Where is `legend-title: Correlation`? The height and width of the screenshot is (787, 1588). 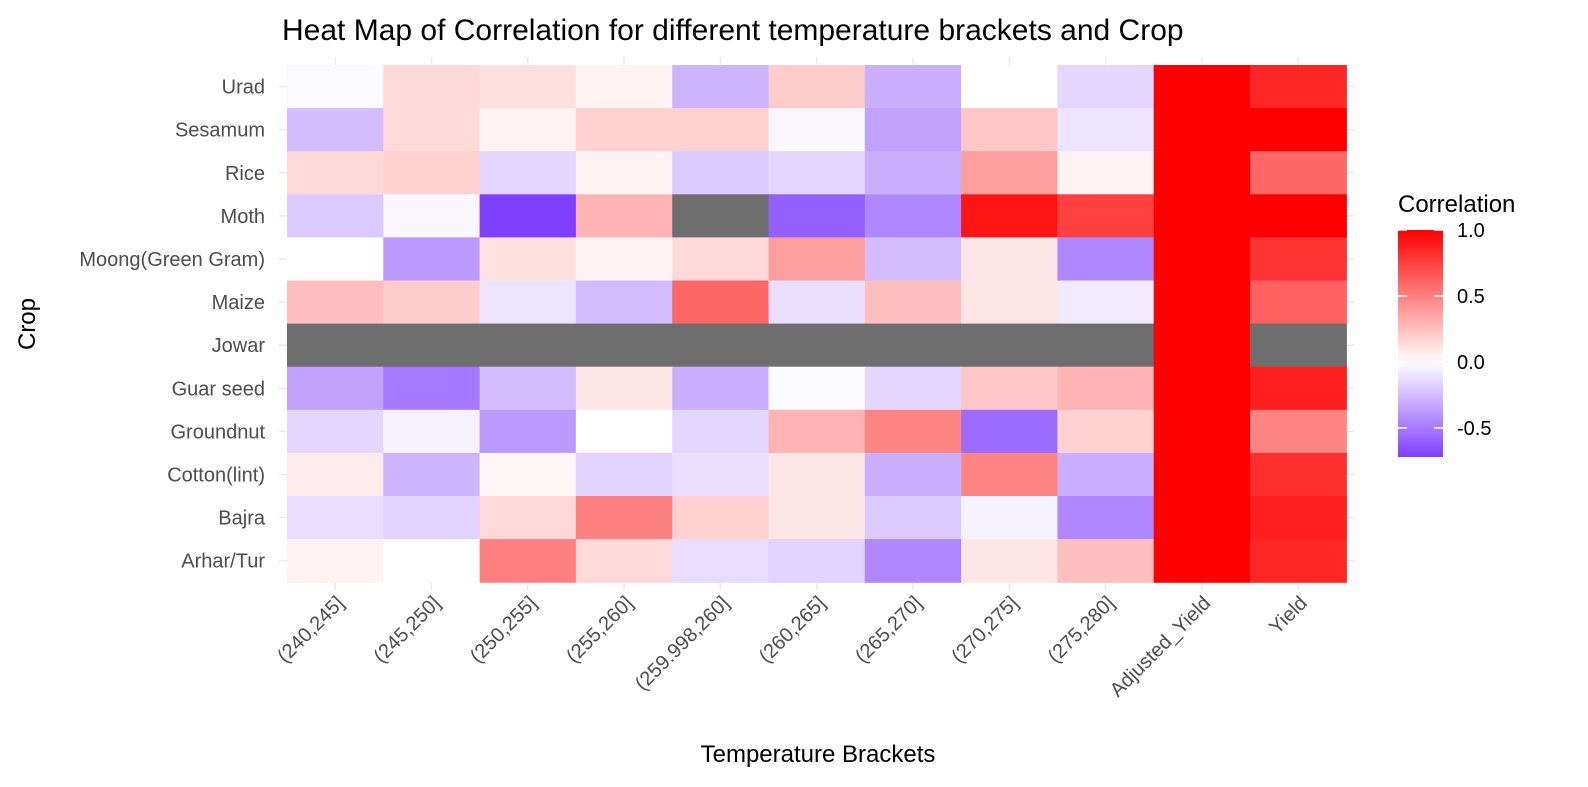
legend-title: Correlation is located at coordinates (1456, 204).